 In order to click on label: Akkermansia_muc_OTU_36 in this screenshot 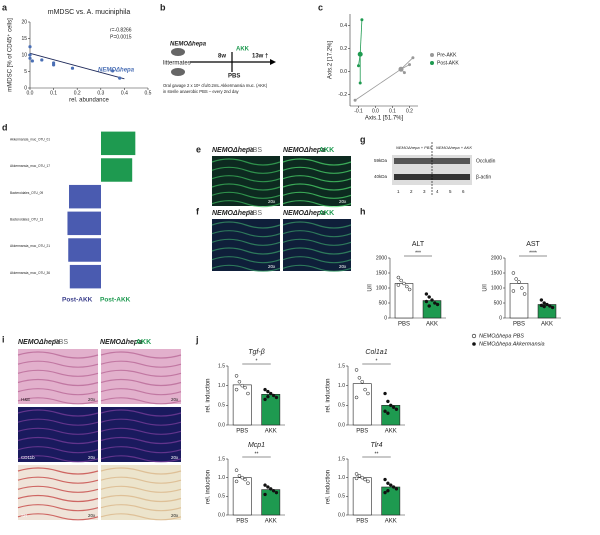, I will do `click(30, 273)`.